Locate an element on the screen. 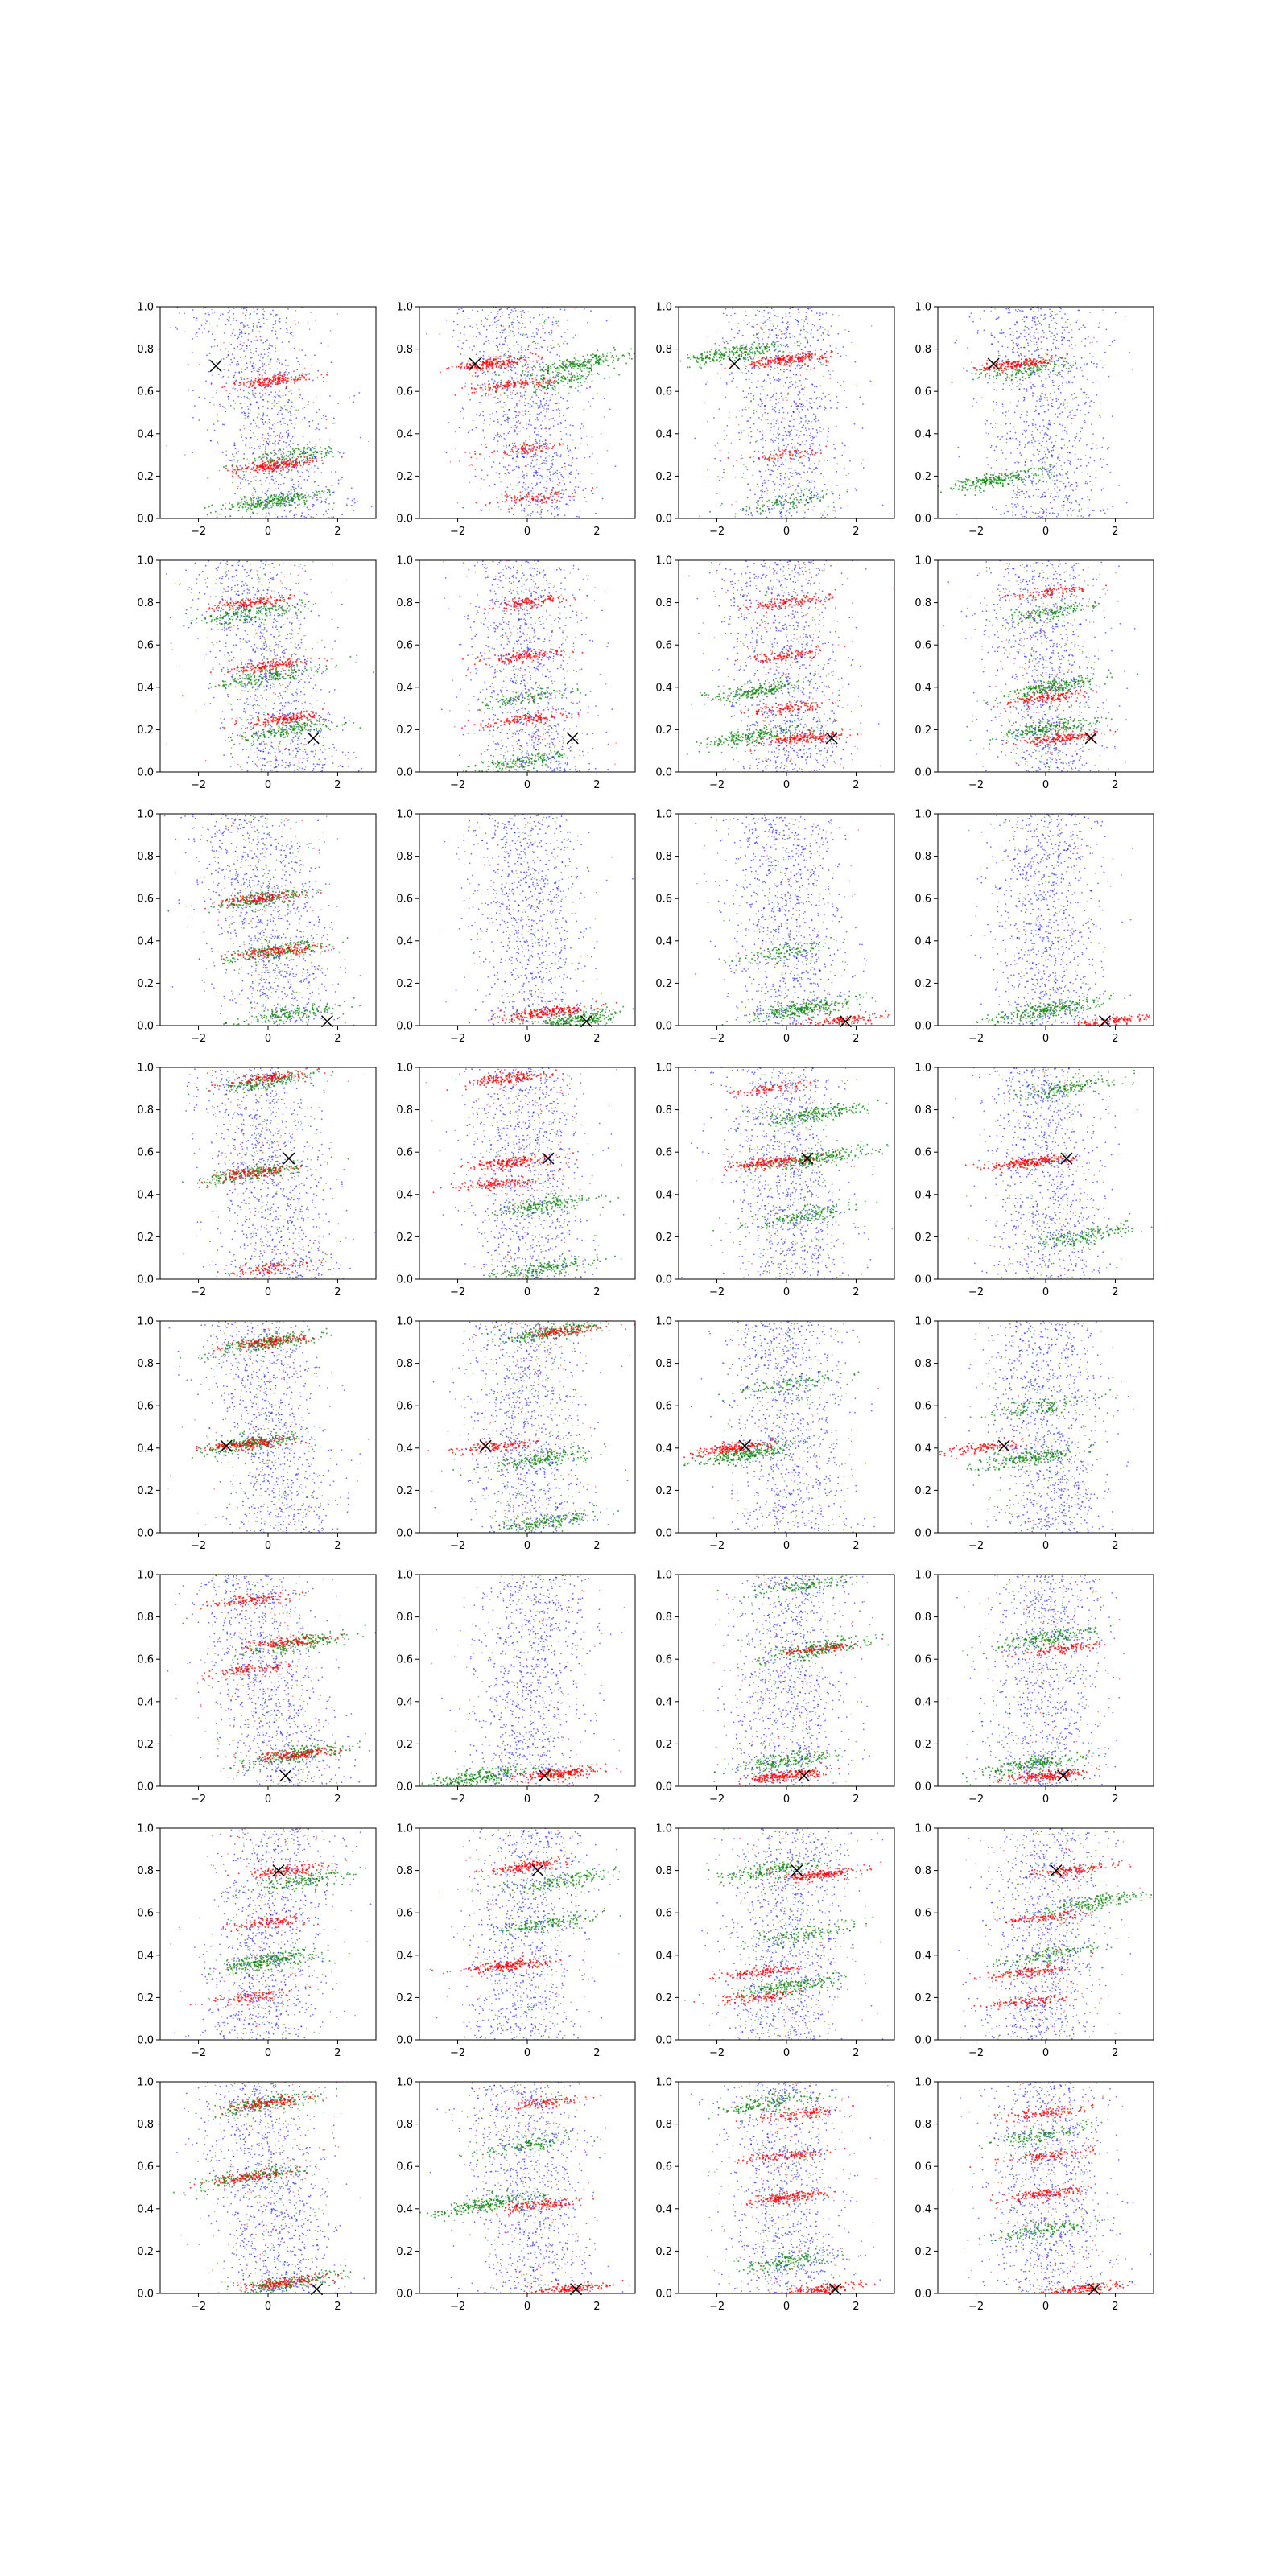 This screenshot has width=1288, height=2576. y-tick-label: 0.6 is located at coordinates (145, 392).